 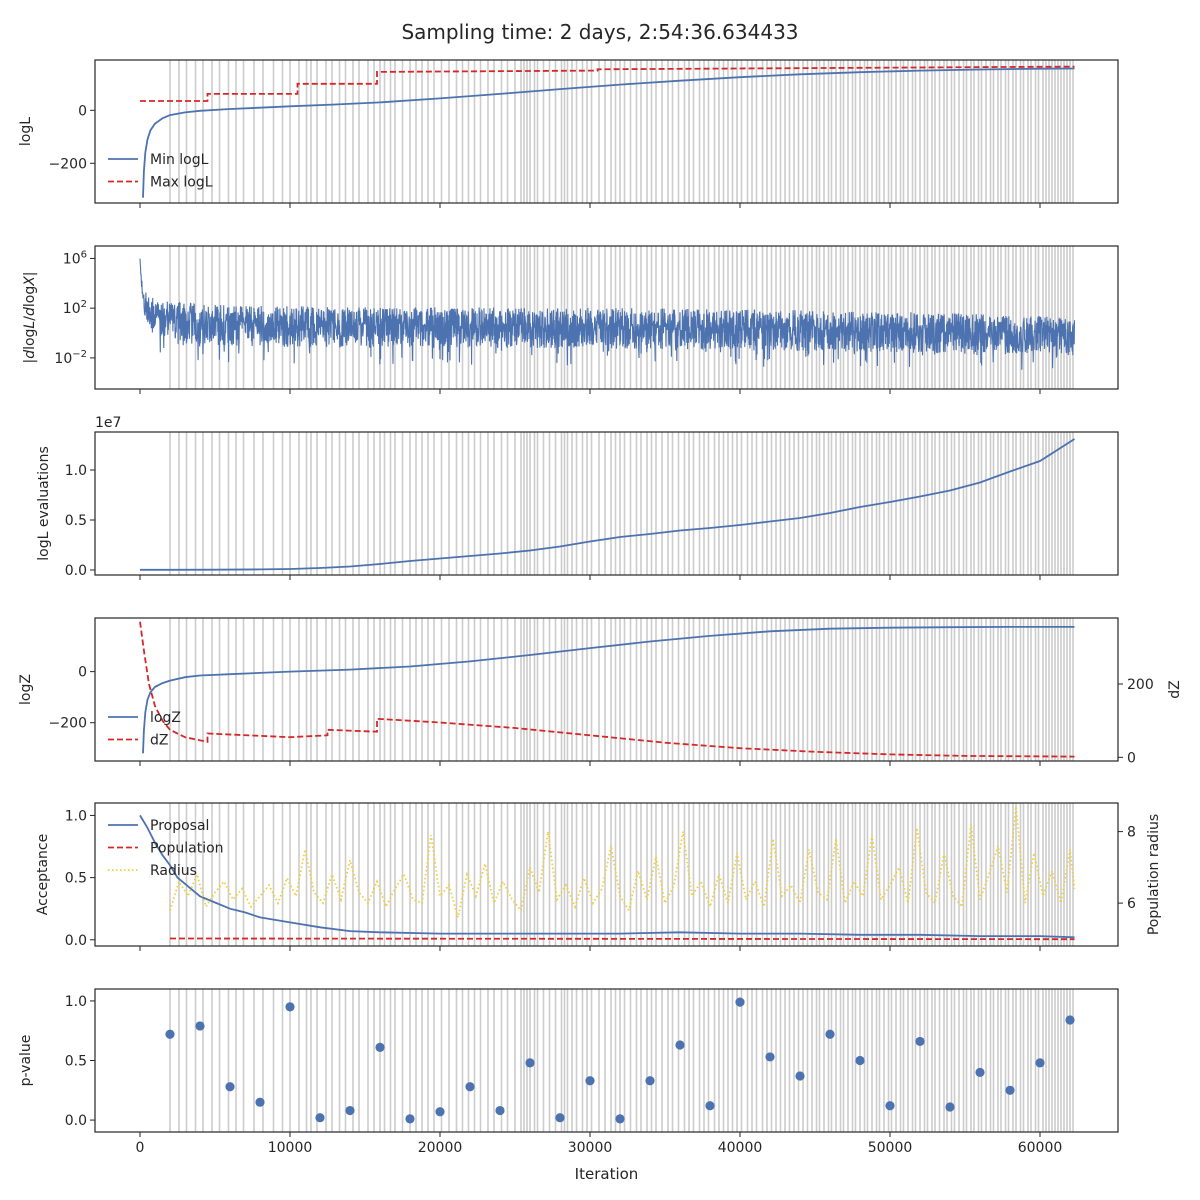 I want to click on legend-label: Population, so click(x=187, y=849).